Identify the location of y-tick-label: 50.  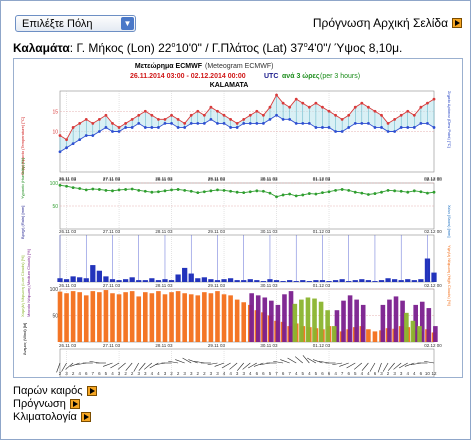
(55, 207).